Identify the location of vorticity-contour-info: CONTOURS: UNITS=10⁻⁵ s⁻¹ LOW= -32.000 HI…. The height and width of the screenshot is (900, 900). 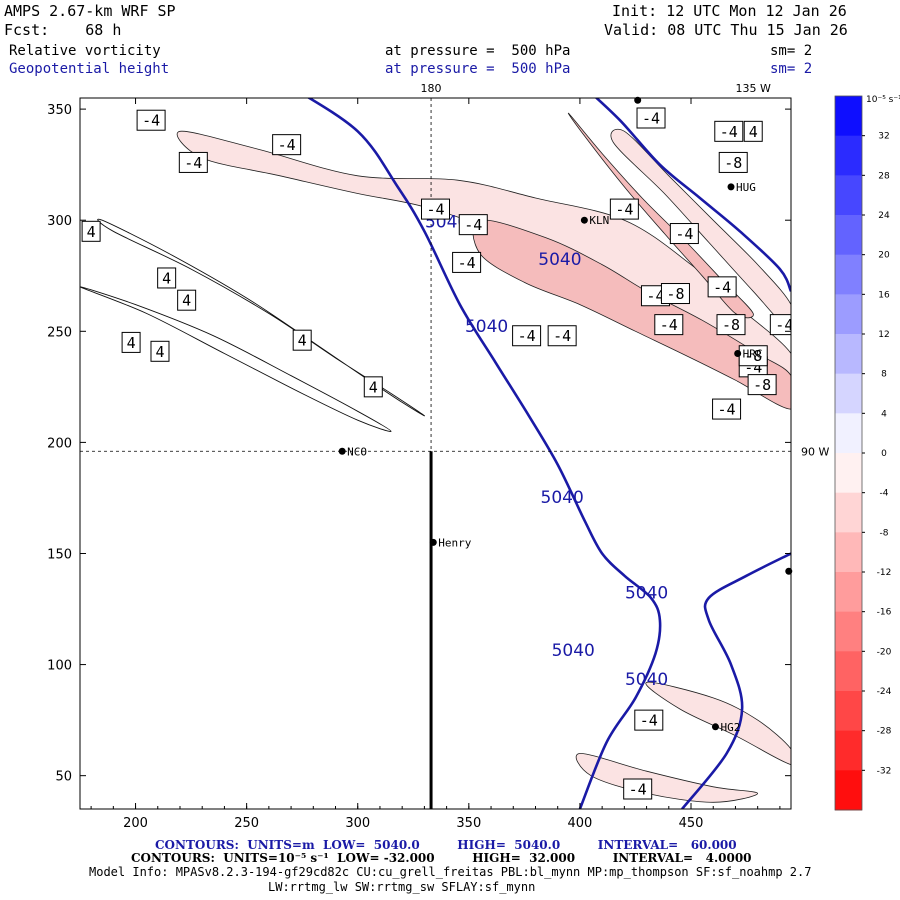
(441, 858).